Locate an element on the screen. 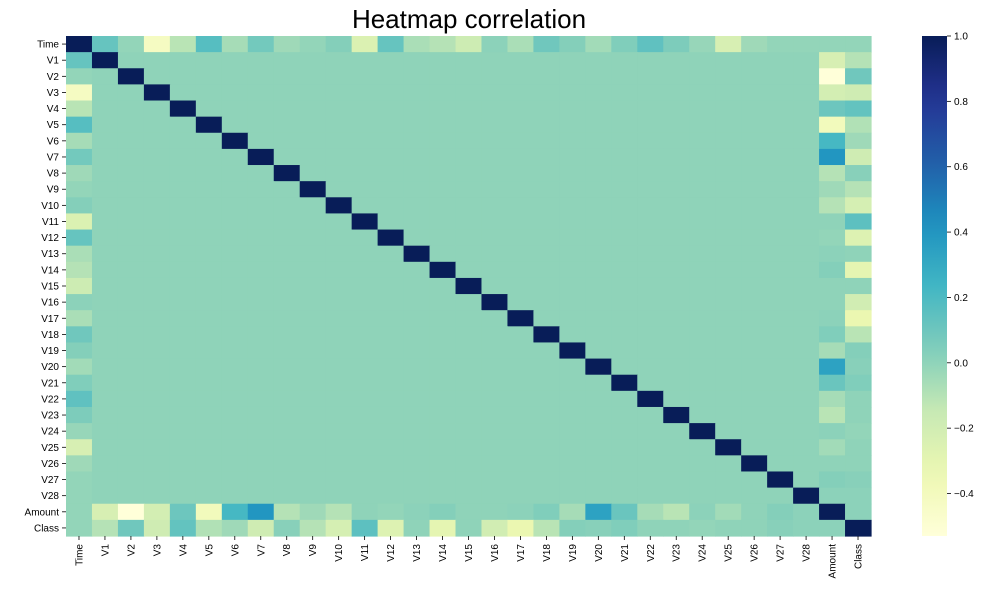 The width and height of the screenshot is (991, 598). x-tick-label: V8 is located at coordinates (287, 550).